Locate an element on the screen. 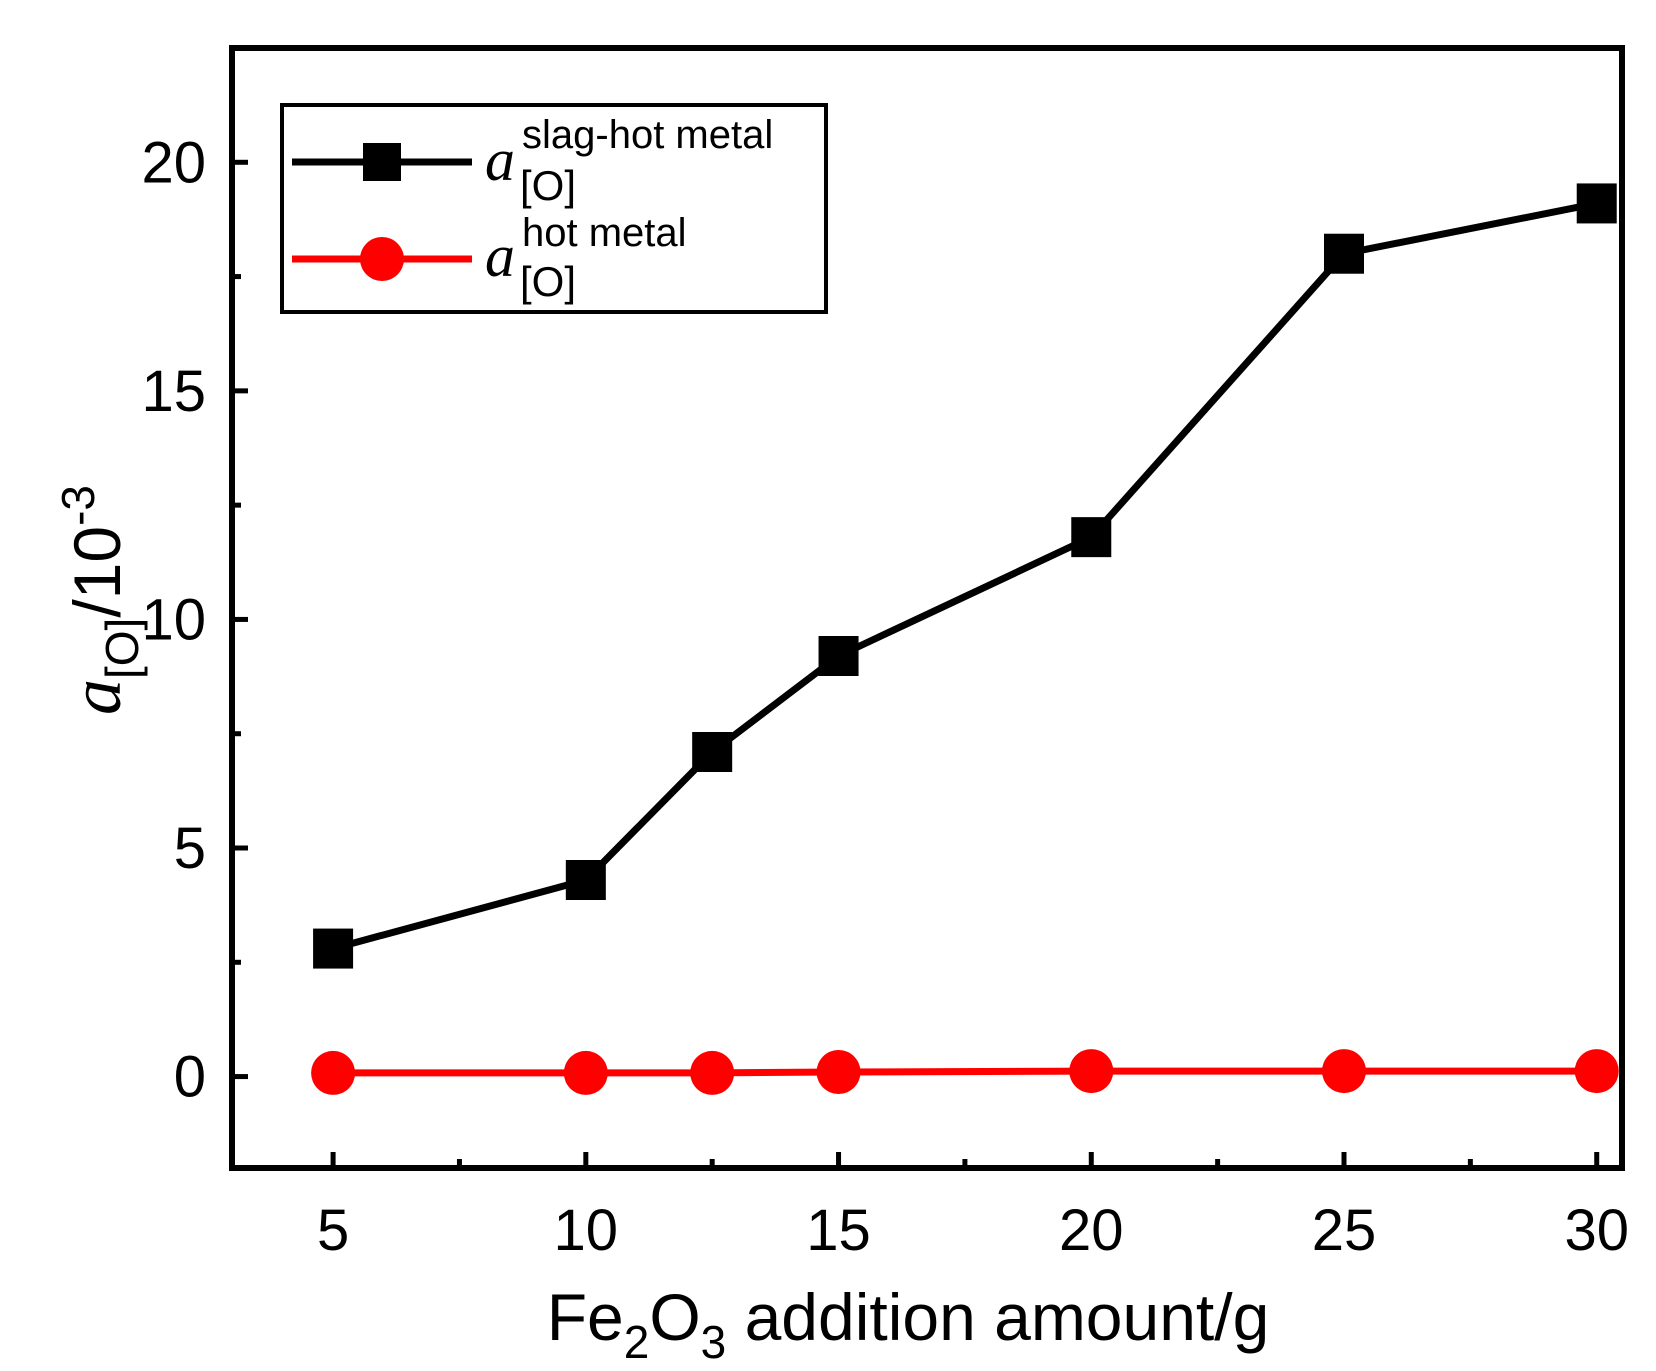 The width and height of the screenshot is (1656, 1371). x-tick-label: 20 is located at coordinates (1091, 1230).